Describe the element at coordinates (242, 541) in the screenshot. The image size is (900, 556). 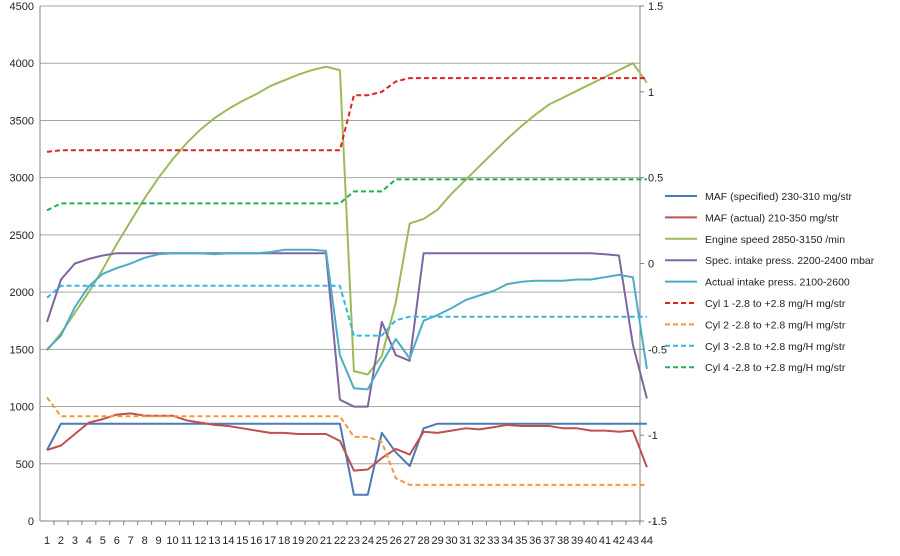
I see `x-tick-label: 15` at that location.